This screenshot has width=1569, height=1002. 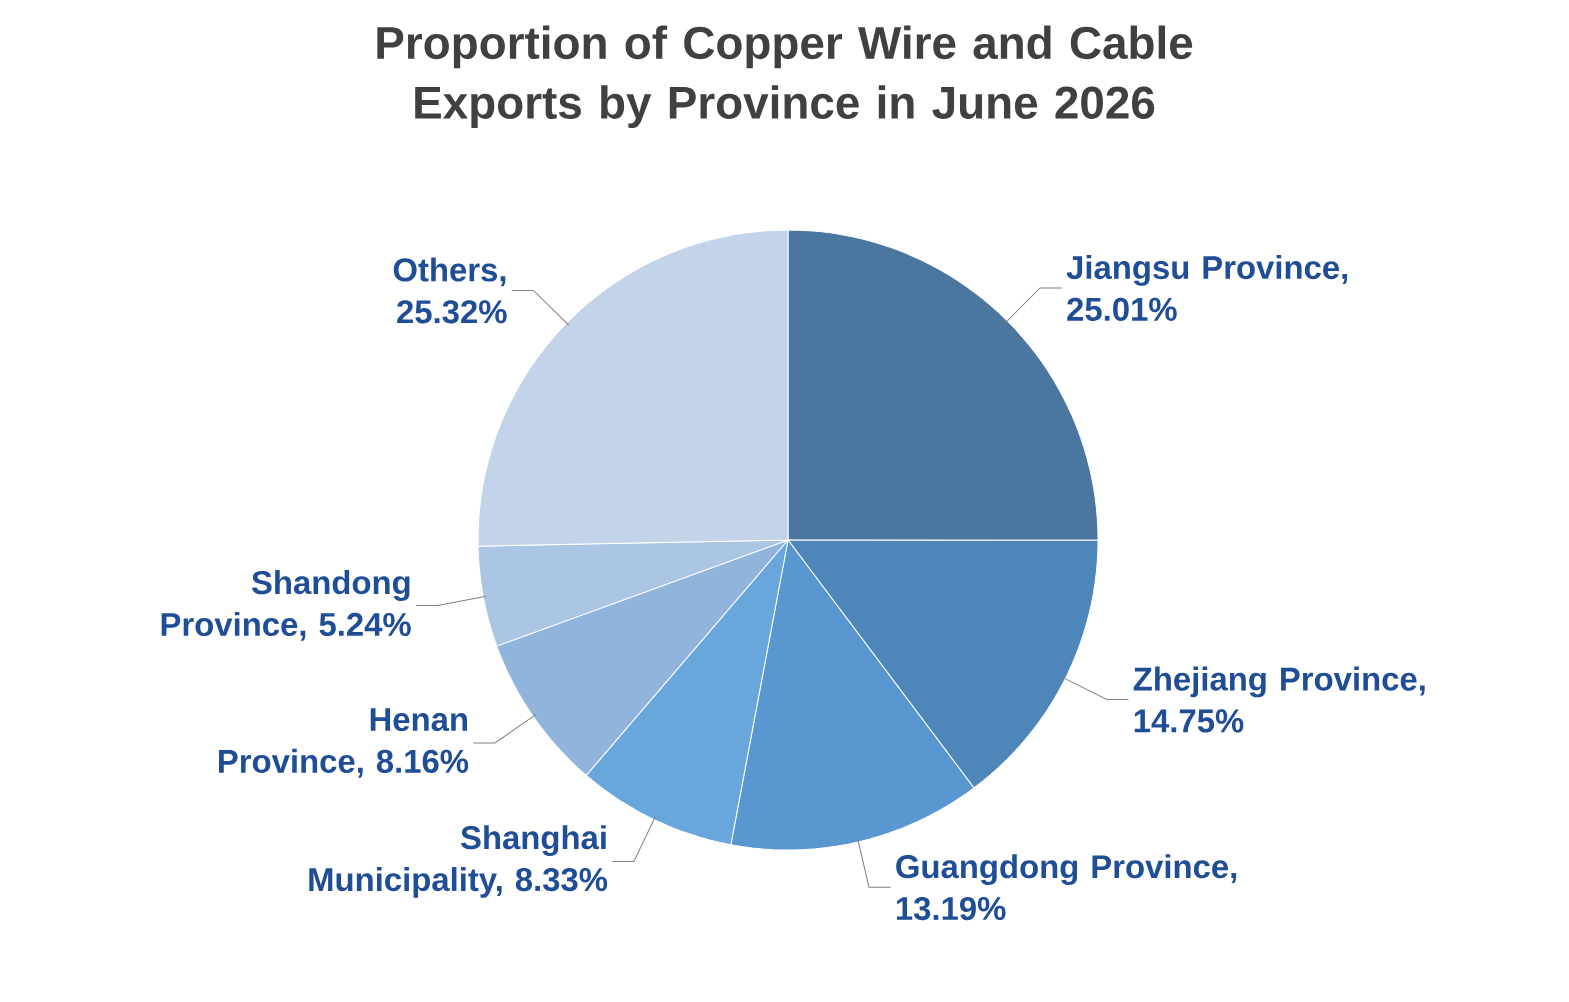 I want to click on data-label: Guangdong Province, 13.19%, so click(x=1066, y=887).